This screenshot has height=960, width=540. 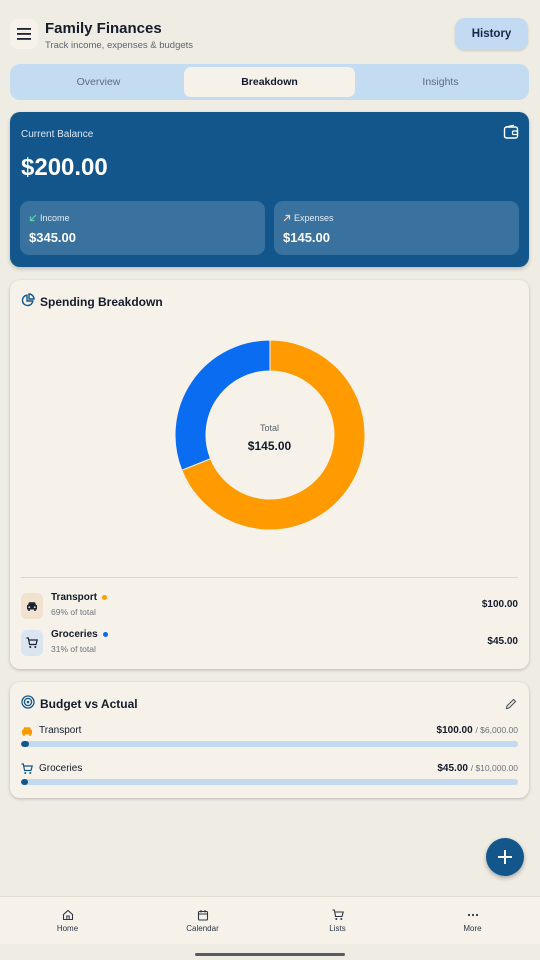 I want to click on nav-calendar: Calendar, so click(x=202, y=920).